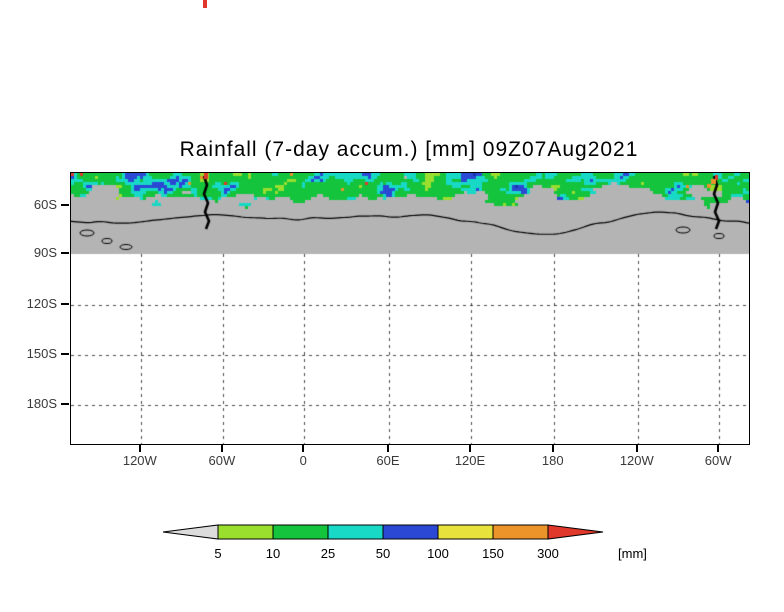  Describe the element at coordinates (45, 253) in the screenshot. I see `y-tick-label: 90S` at that location.